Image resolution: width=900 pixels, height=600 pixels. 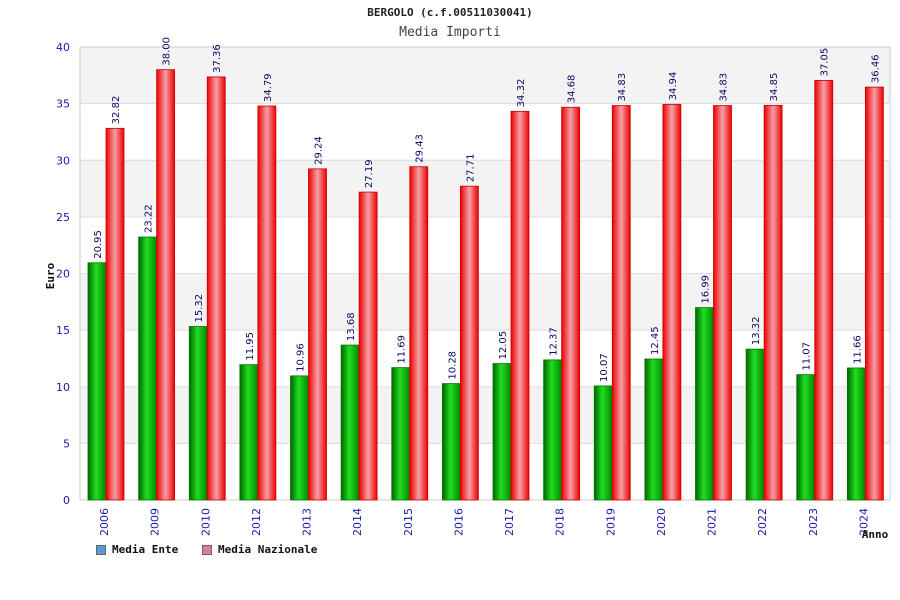 What do you see at coordinates (450, 12) in the screenshot?
I see `chart-title: BERGOLO (c.f.00511030041)` at bounding box center [450, 12].